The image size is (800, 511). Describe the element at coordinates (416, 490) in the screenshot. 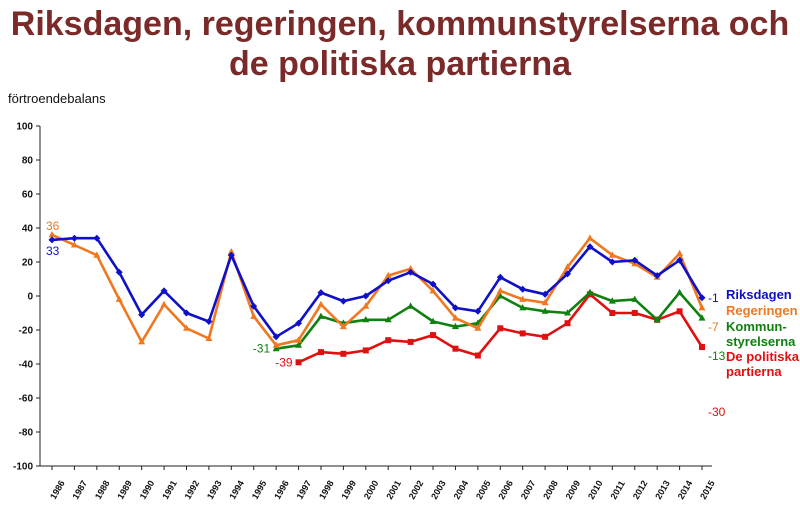

I see `x-tick-label: 2002` at that location.